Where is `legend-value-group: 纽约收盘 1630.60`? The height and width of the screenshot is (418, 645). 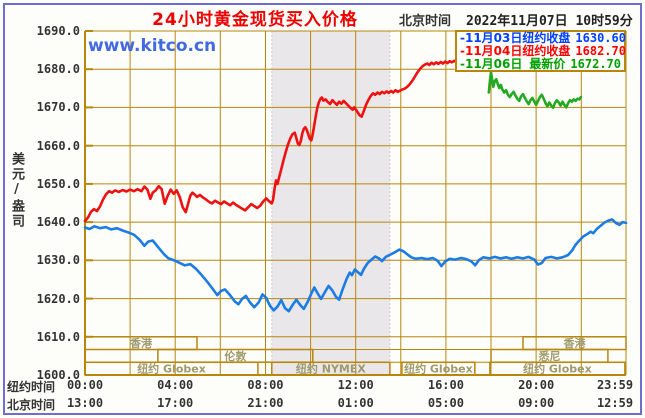 legend-value-group: 纽约收盘 1630.60 is located at coordinates (574, 38).